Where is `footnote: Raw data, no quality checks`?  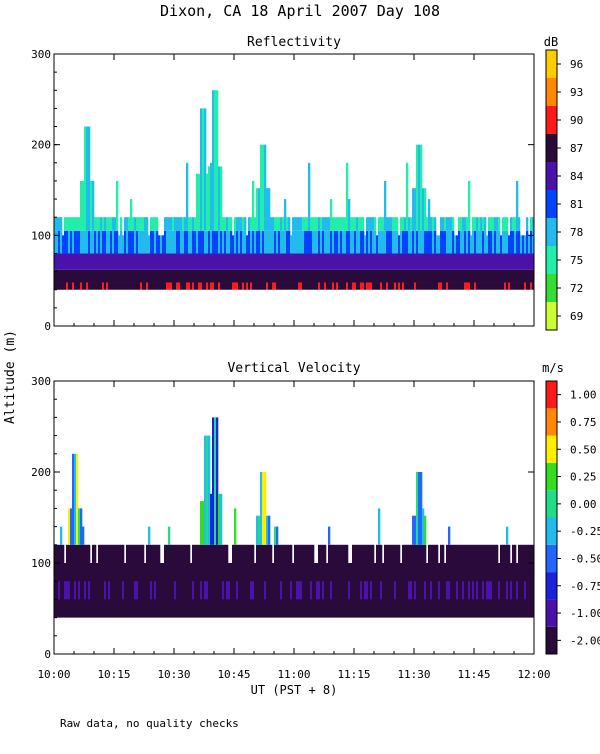 footnote: Raw data, no quality checks is located at coordinates (149, 723).